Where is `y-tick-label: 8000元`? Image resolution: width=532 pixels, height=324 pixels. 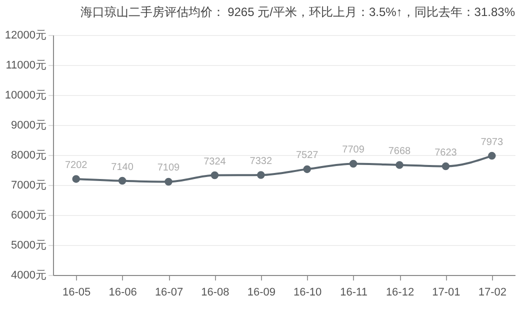
y-tick-label: 8000元 is located at coordinates (28, 156).